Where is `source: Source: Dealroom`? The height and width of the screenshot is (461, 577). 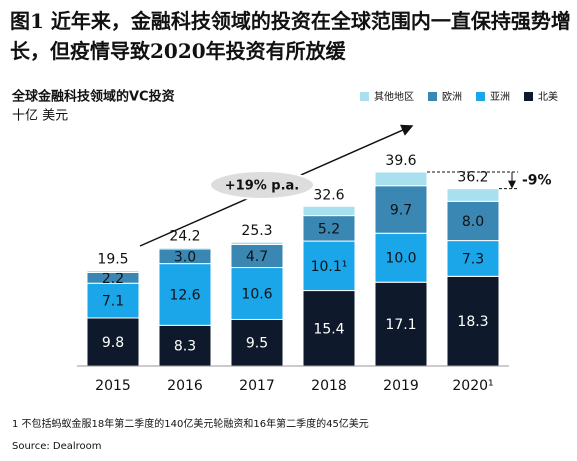
source: Source: Dealroom is located at coordinates (57, 446).